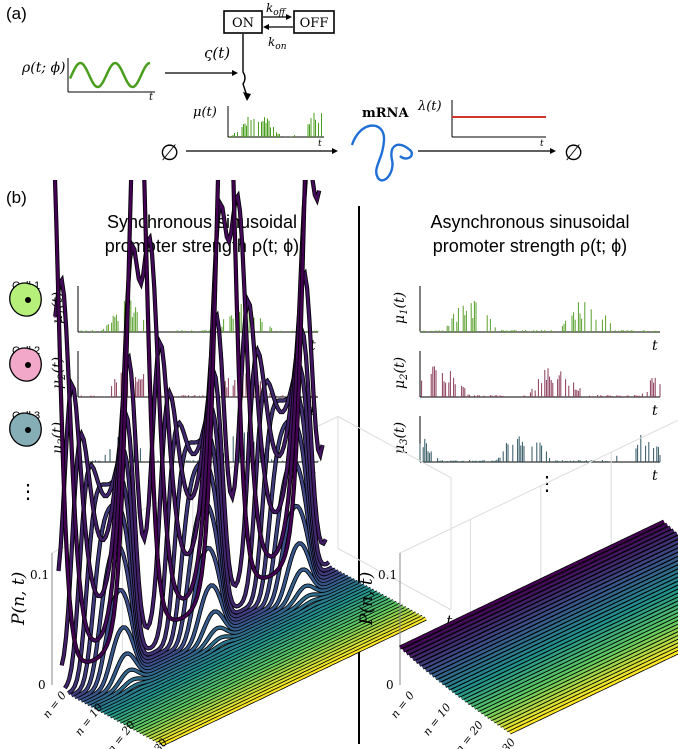 This screenshot has width=678, height=749. What do you see at coordinates (429, 106) in the screenshot?
I see `lambda-label: λ(t)` at bounding box center [429, 106].